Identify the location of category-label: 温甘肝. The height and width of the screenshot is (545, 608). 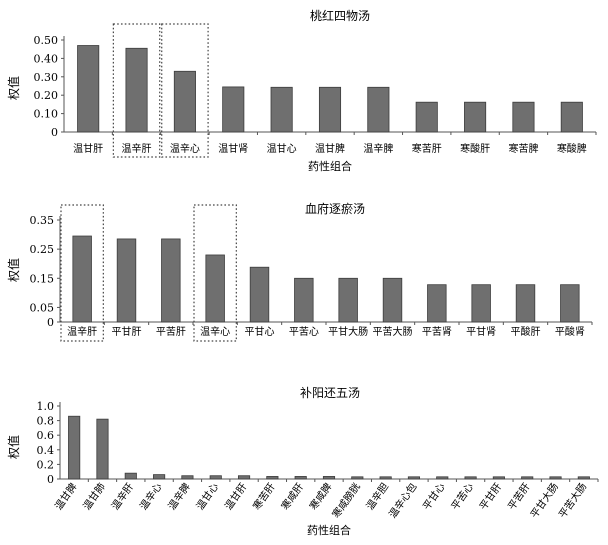
(88, 148).